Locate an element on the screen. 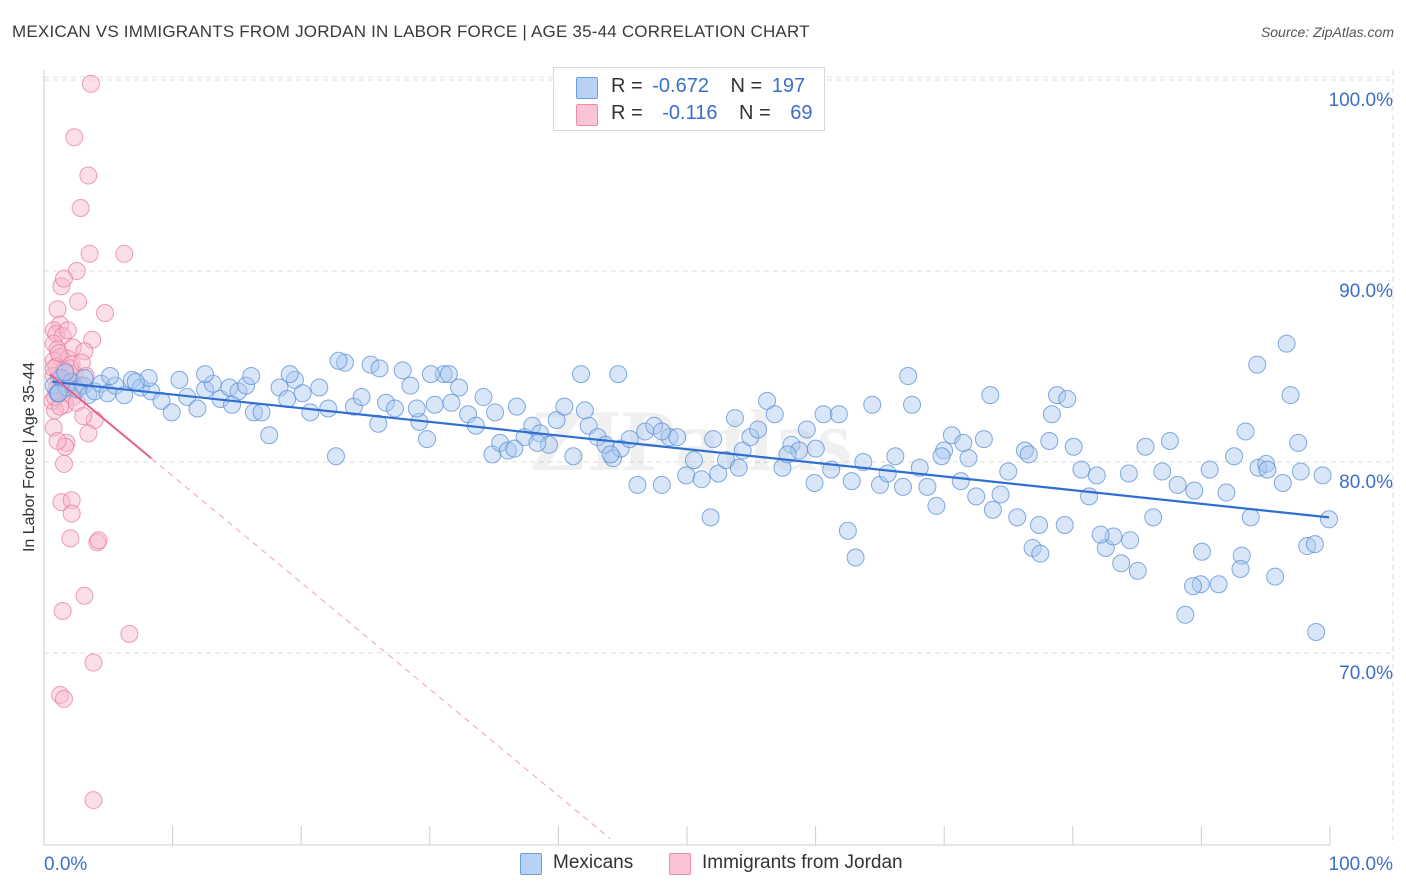  x-tick-label: 100.0% is located at coordinates (1361, 864).